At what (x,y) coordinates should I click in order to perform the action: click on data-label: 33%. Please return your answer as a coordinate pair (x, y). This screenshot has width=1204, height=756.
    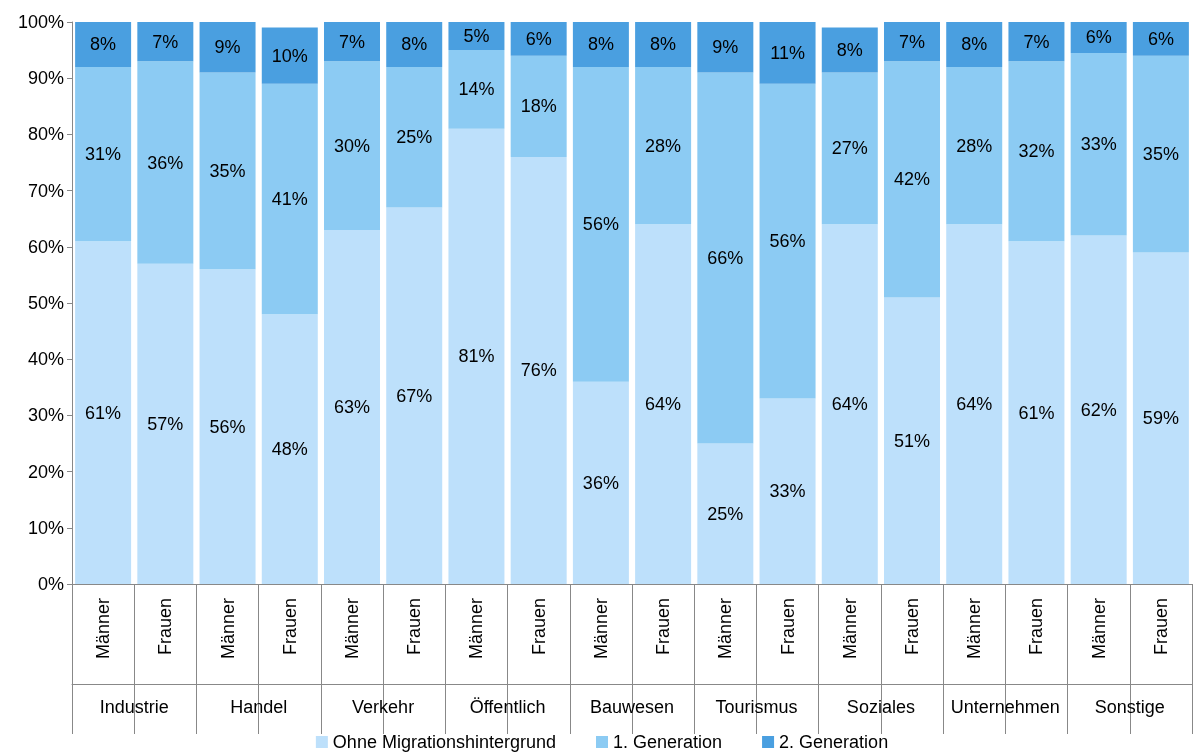
    Looking at the image, I should click on (1098, 144).